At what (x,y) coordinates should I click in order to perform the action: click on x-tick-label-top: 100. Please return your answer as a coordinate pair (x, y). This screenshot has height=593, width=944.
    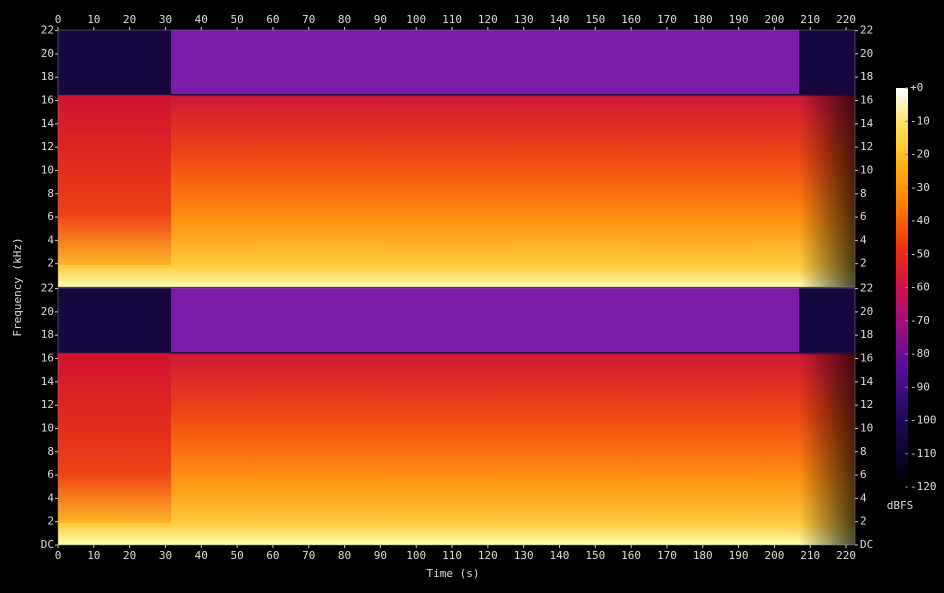
    Looking at the image, I should click on (416, 19).